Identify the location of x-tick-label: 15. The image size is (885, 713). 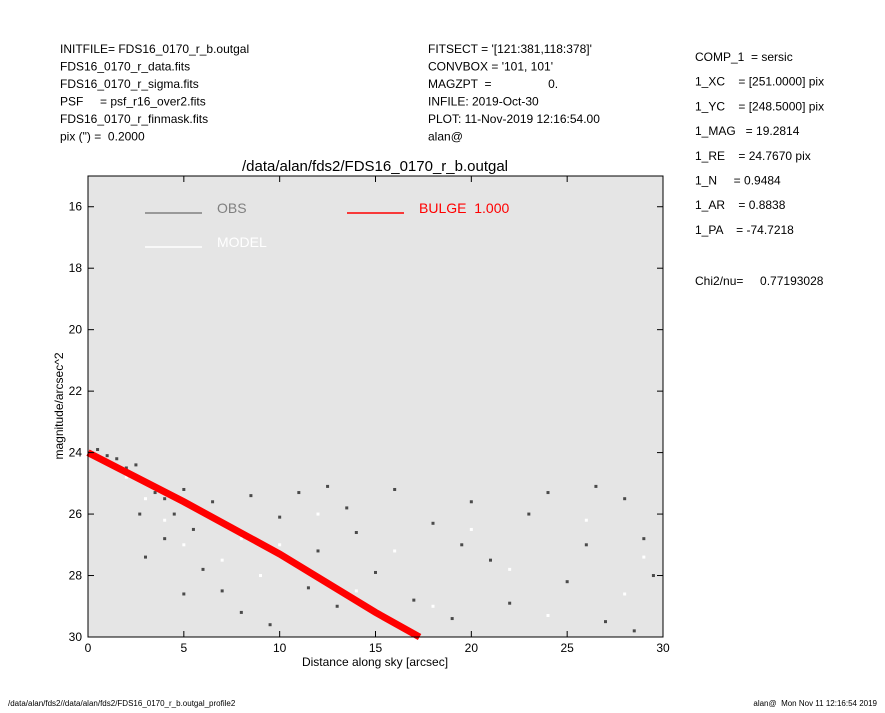
(376, 648).